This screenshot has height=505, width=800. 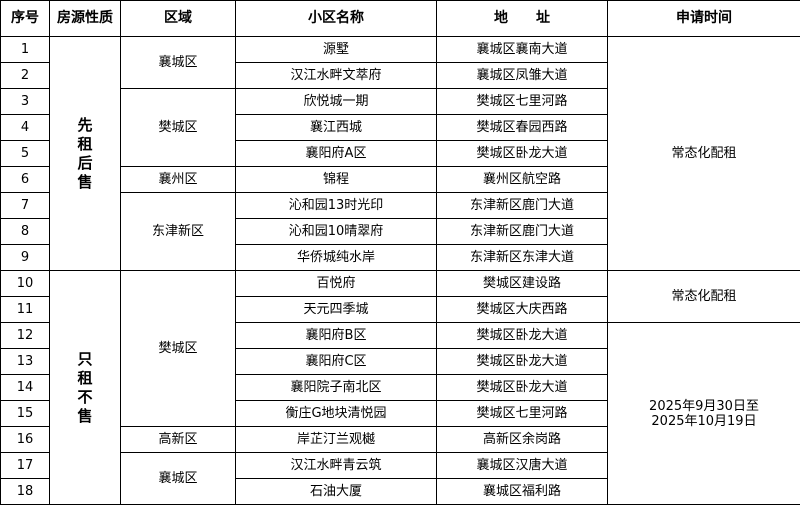 I want to click on row-number: 15, so click(x=25, y=413).